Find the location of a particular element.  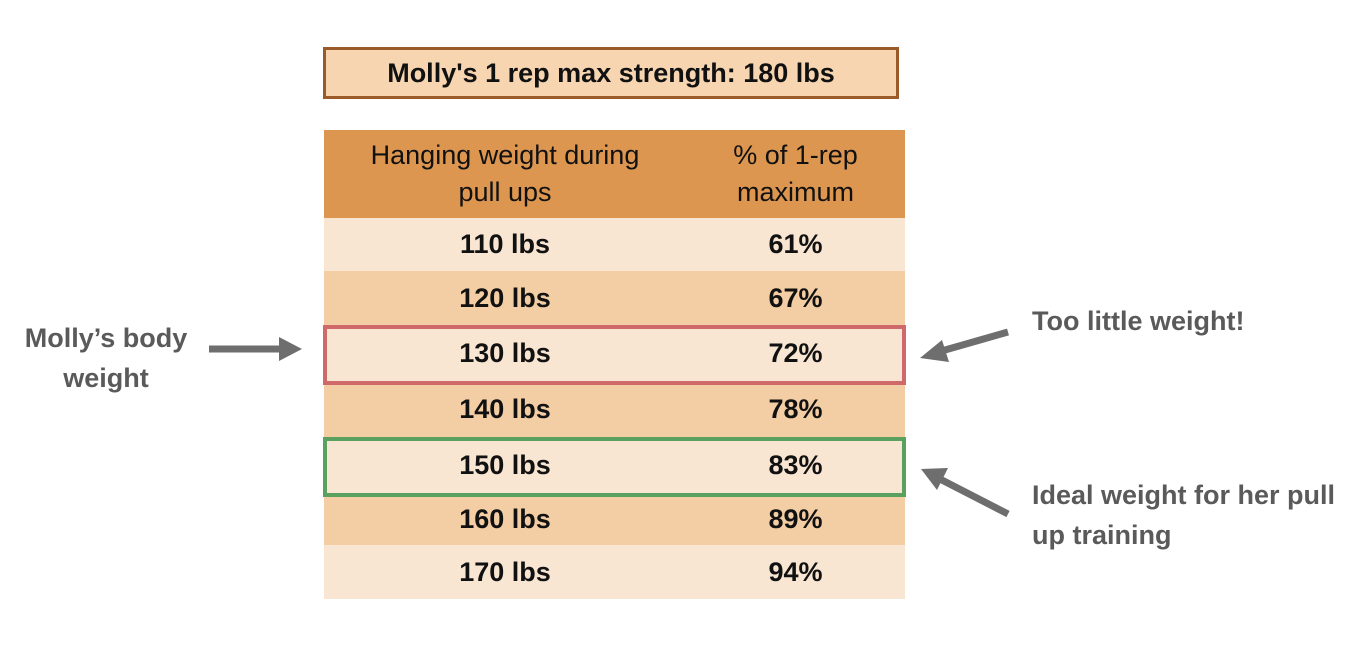

row-weight: 140 lbs is located at coordinates (505, 409).